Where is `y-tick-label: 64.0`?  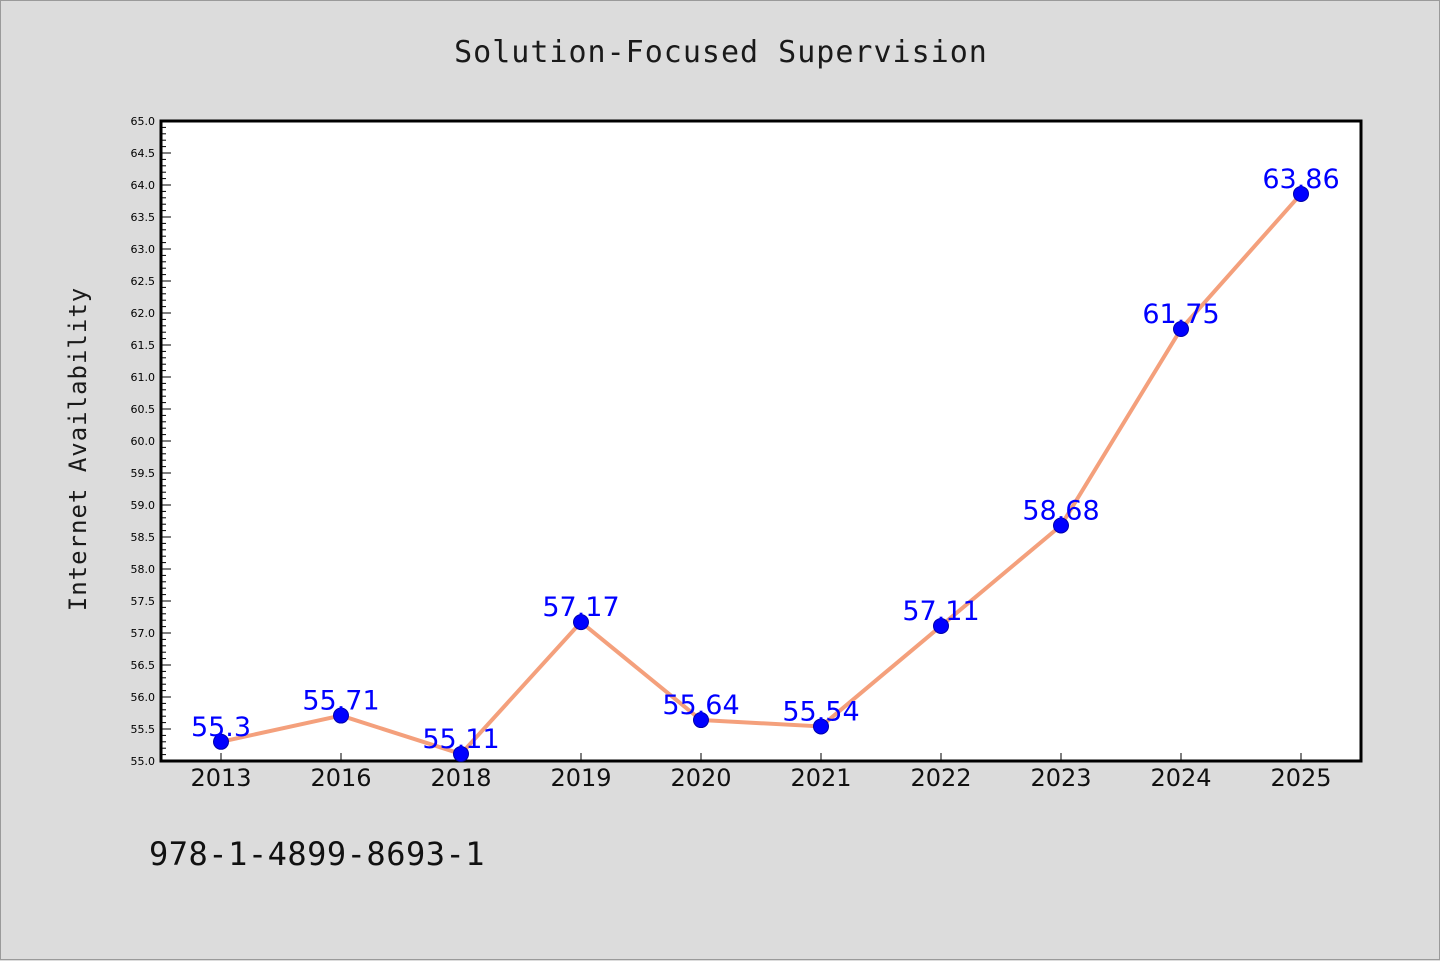 y-tick-label: 64.0 is located at coordinates (143, 185).